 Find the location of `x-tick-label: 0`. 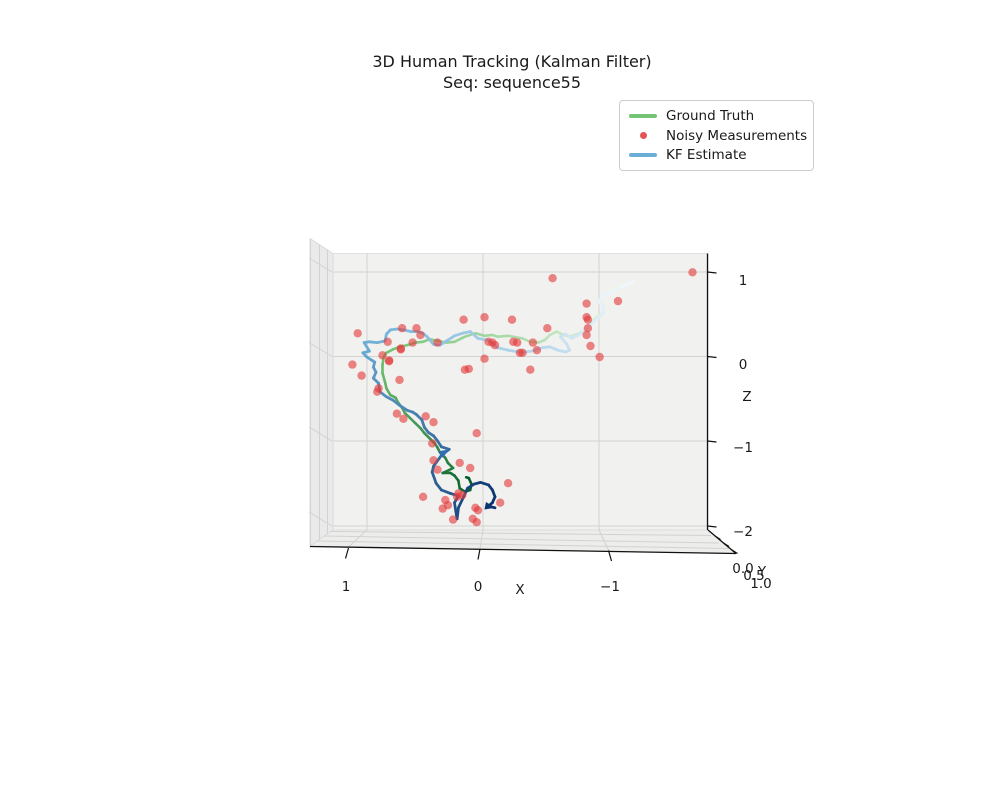

x-tick-label: 0 is located at coordinates (478, 587).